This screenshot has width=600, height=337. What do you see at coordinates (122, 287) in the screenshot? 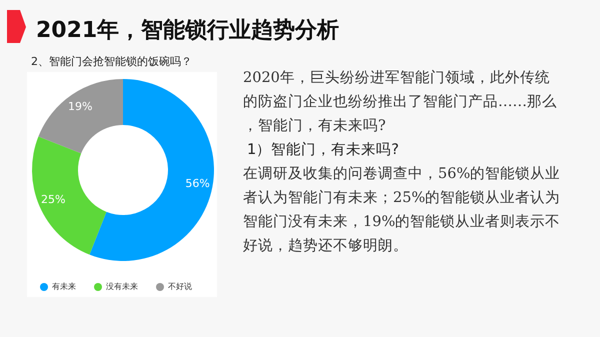
I see `legend-label: 没有未来` at bounding box center [122, 287].